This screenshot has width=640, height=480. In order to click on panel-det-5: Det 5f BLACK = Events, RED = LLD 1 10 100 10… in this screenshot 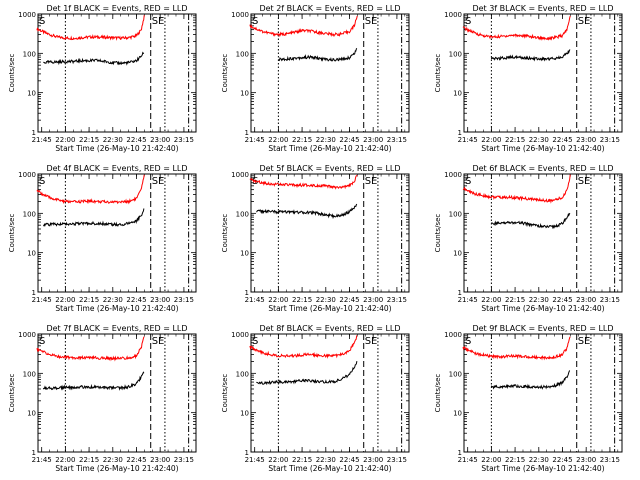, I will do `click(315, 238)`.